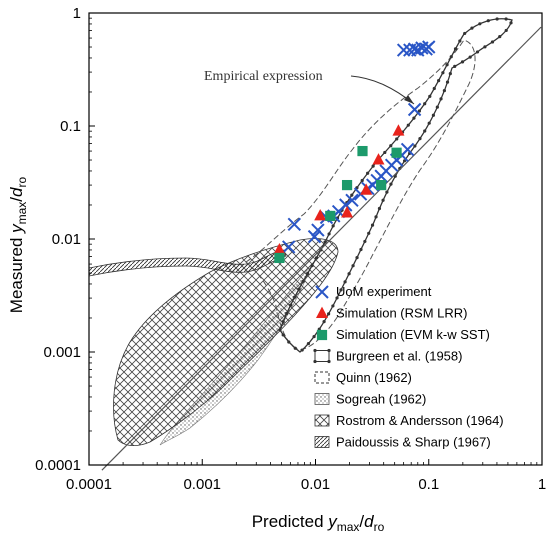 The width and height of the screenshot is (550, 540). Describe the element at coordinates (202, 484) in the screenshot. I see `x-tick-label: 0.001` at that location.